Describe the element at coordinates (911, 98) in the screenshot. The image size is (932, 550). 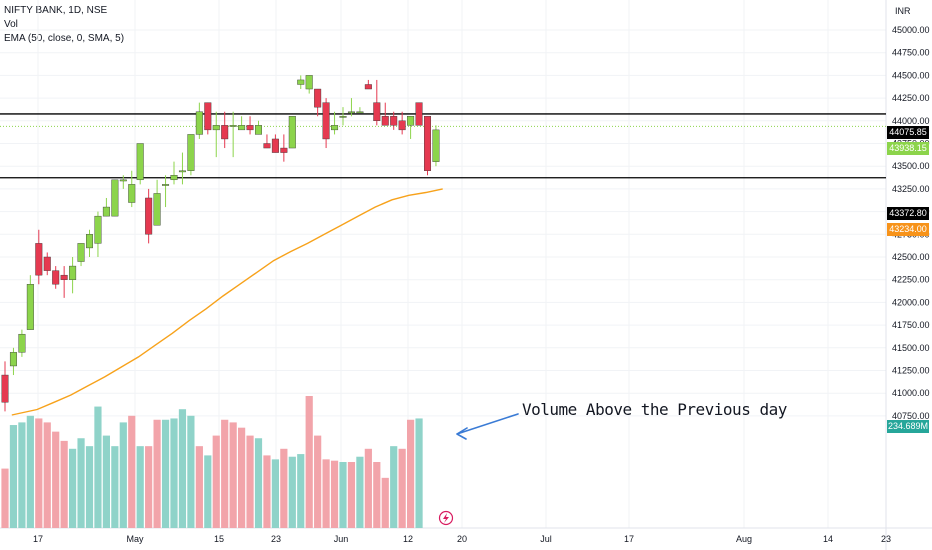
I see `y-tick-label: 44250.00` at that location.